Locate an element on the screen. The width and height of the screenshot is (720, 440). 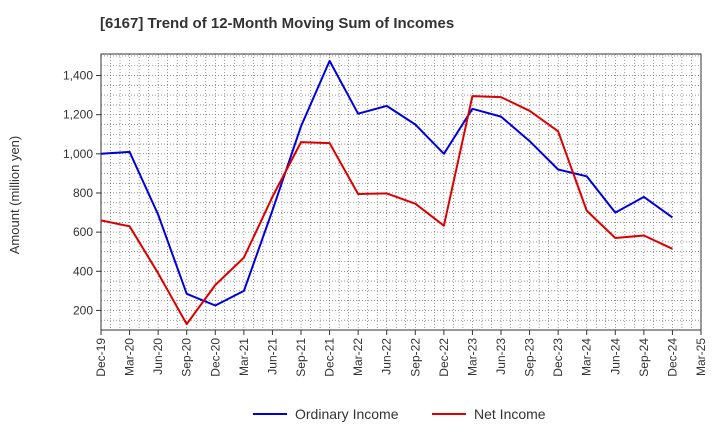
y-tick-label: 400 is located at coordinates (83, 271).